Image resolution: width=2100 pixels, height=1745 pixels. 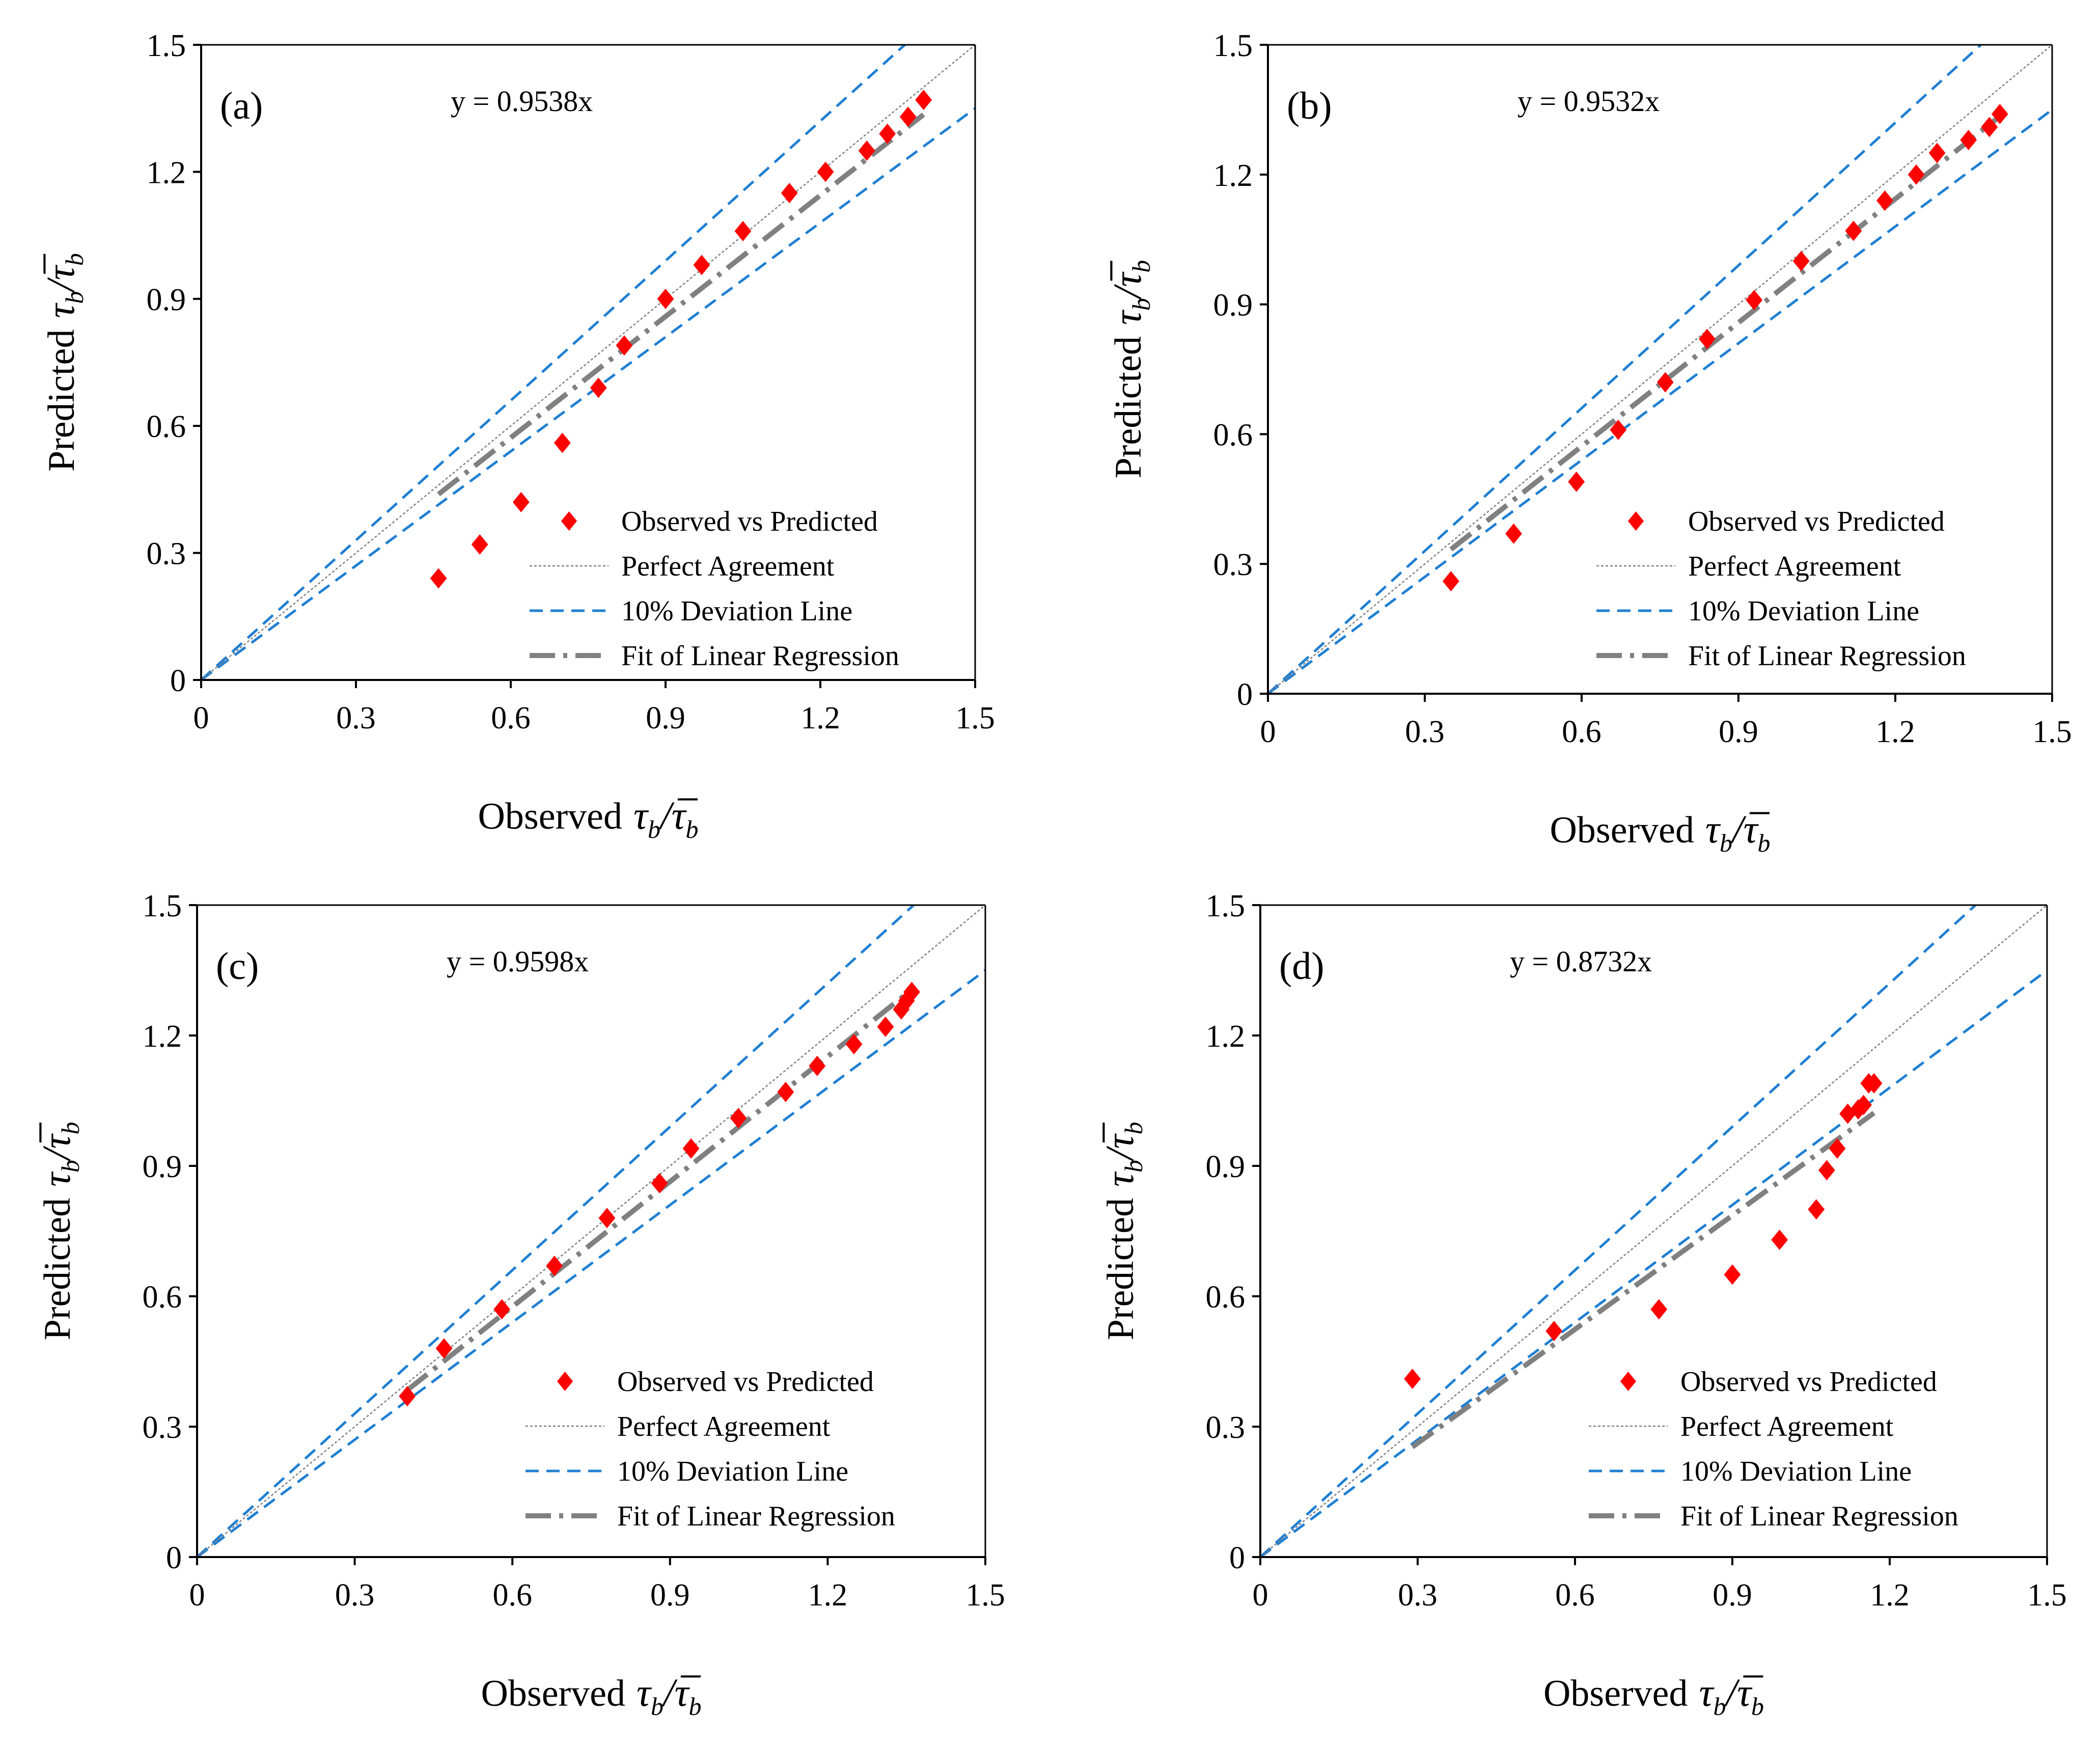 I want to click on x-tick-label: 0, so click(x=1268, y=732).